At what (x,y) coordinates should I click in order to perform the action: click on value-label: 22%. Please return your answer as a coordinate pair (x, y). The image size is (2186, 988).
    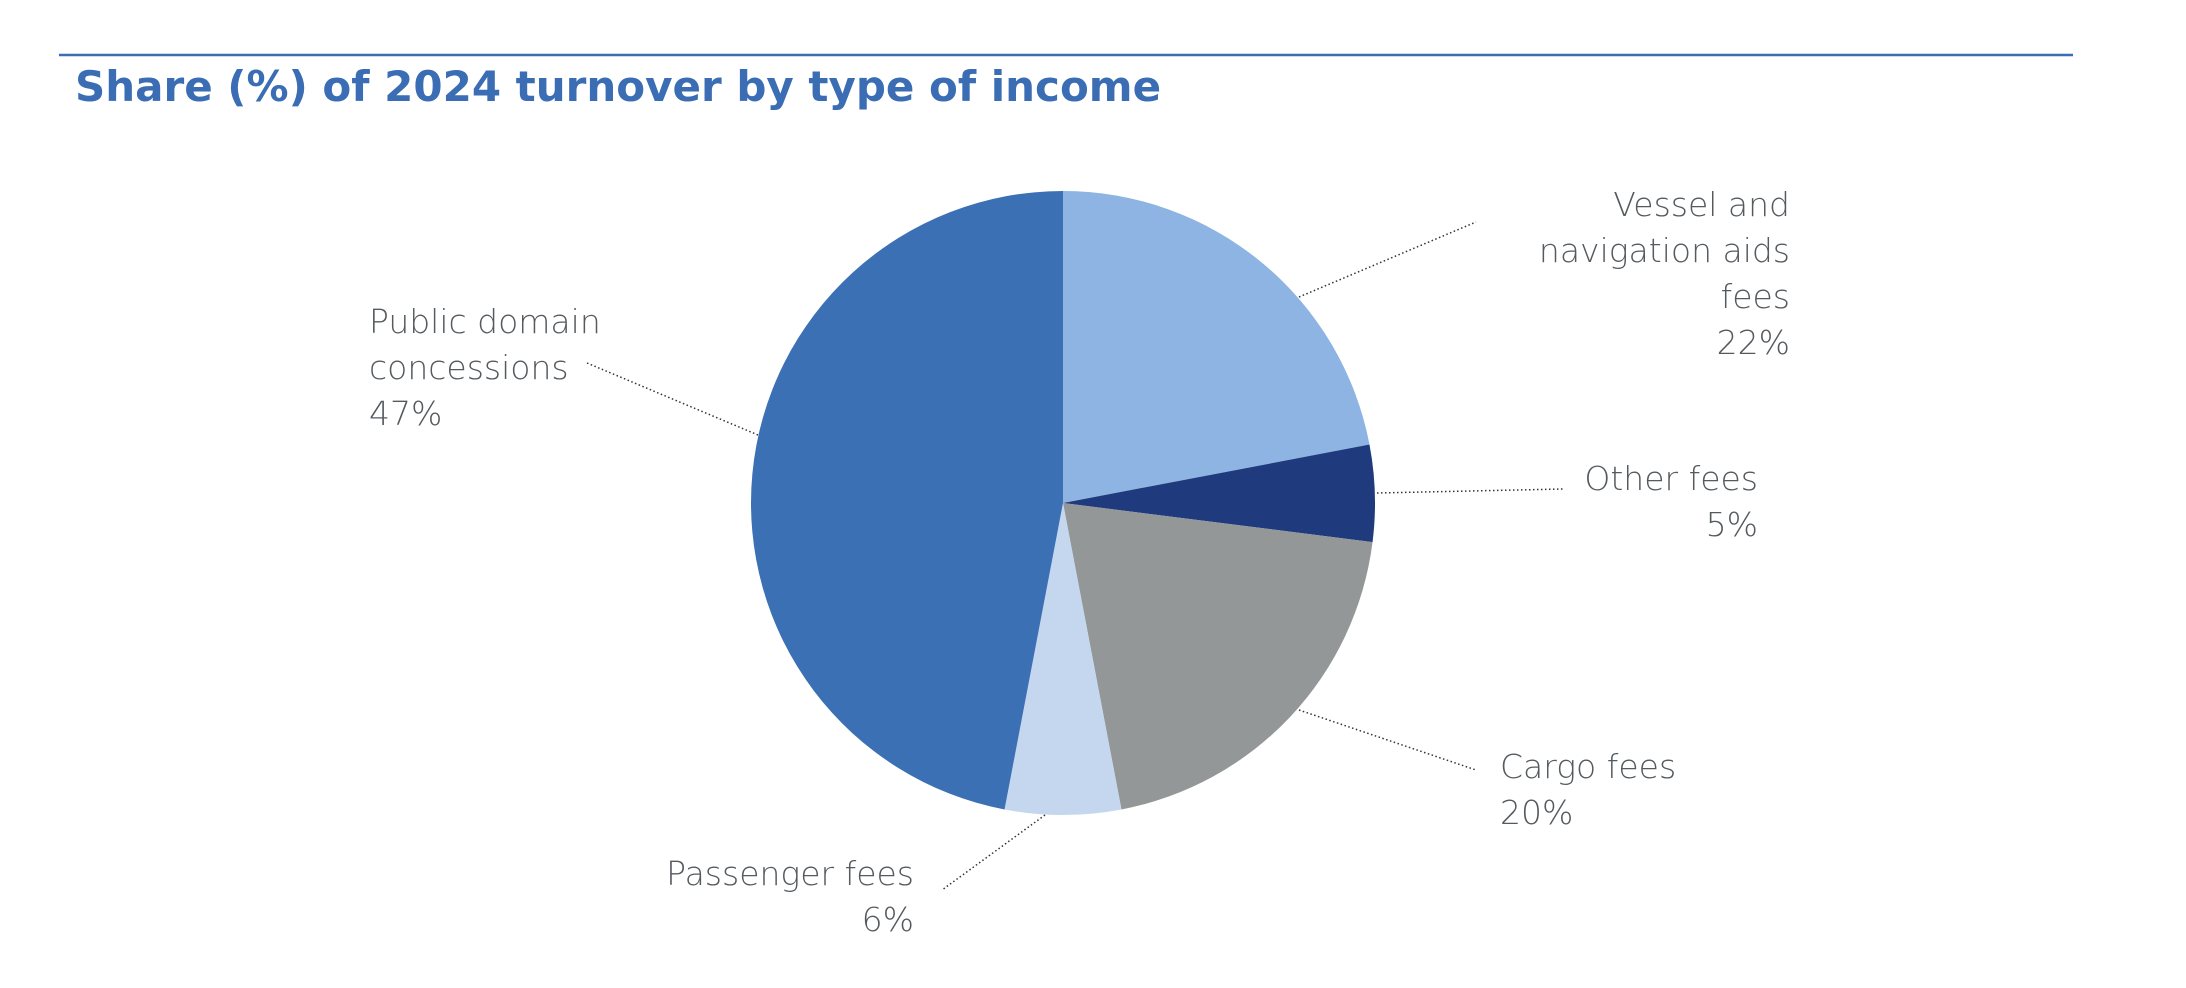
    Looking at the image, I should click on (1753, 342).